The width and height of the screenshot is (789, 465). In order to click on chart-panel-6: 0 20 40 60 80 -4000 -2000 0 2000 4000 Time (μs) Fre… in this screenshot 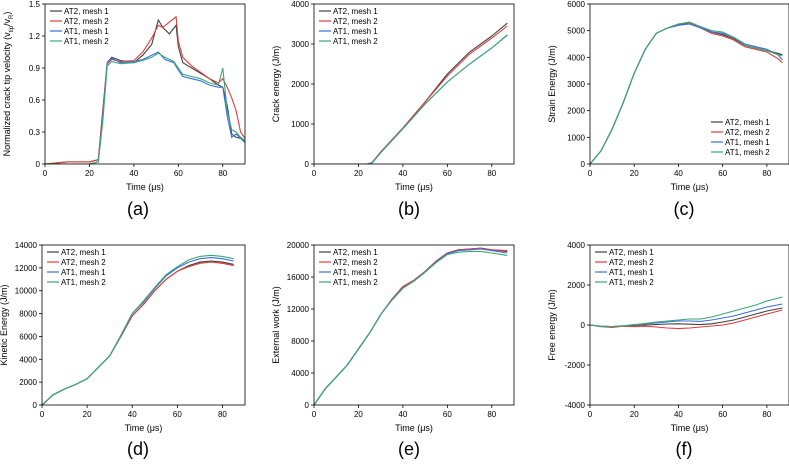, I will do `click(668, 350)`.